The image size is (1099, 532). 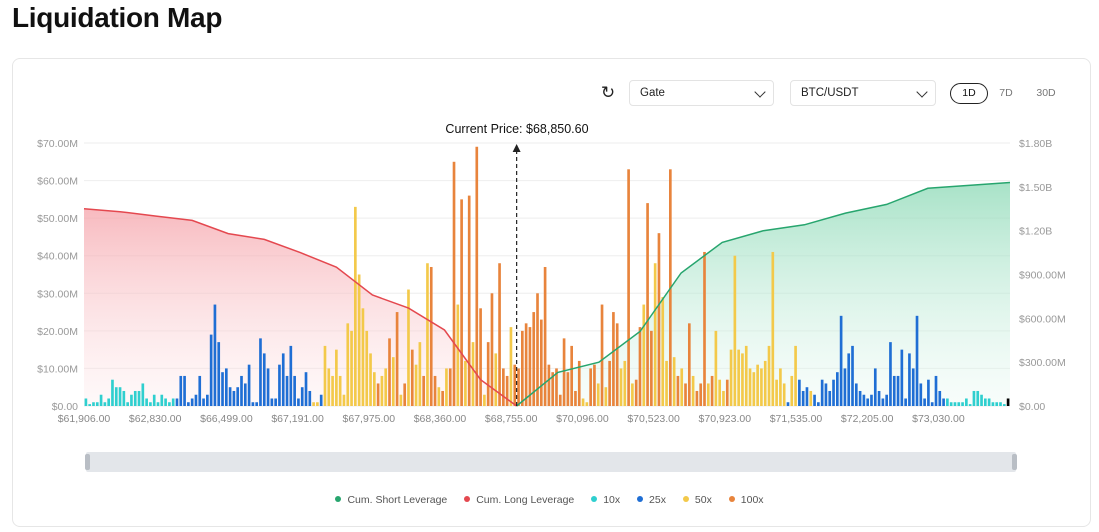 What do you see at coordinates (551, 462) in the screenshot?
I see `zoom-slider` at bounding box center [551, 462].